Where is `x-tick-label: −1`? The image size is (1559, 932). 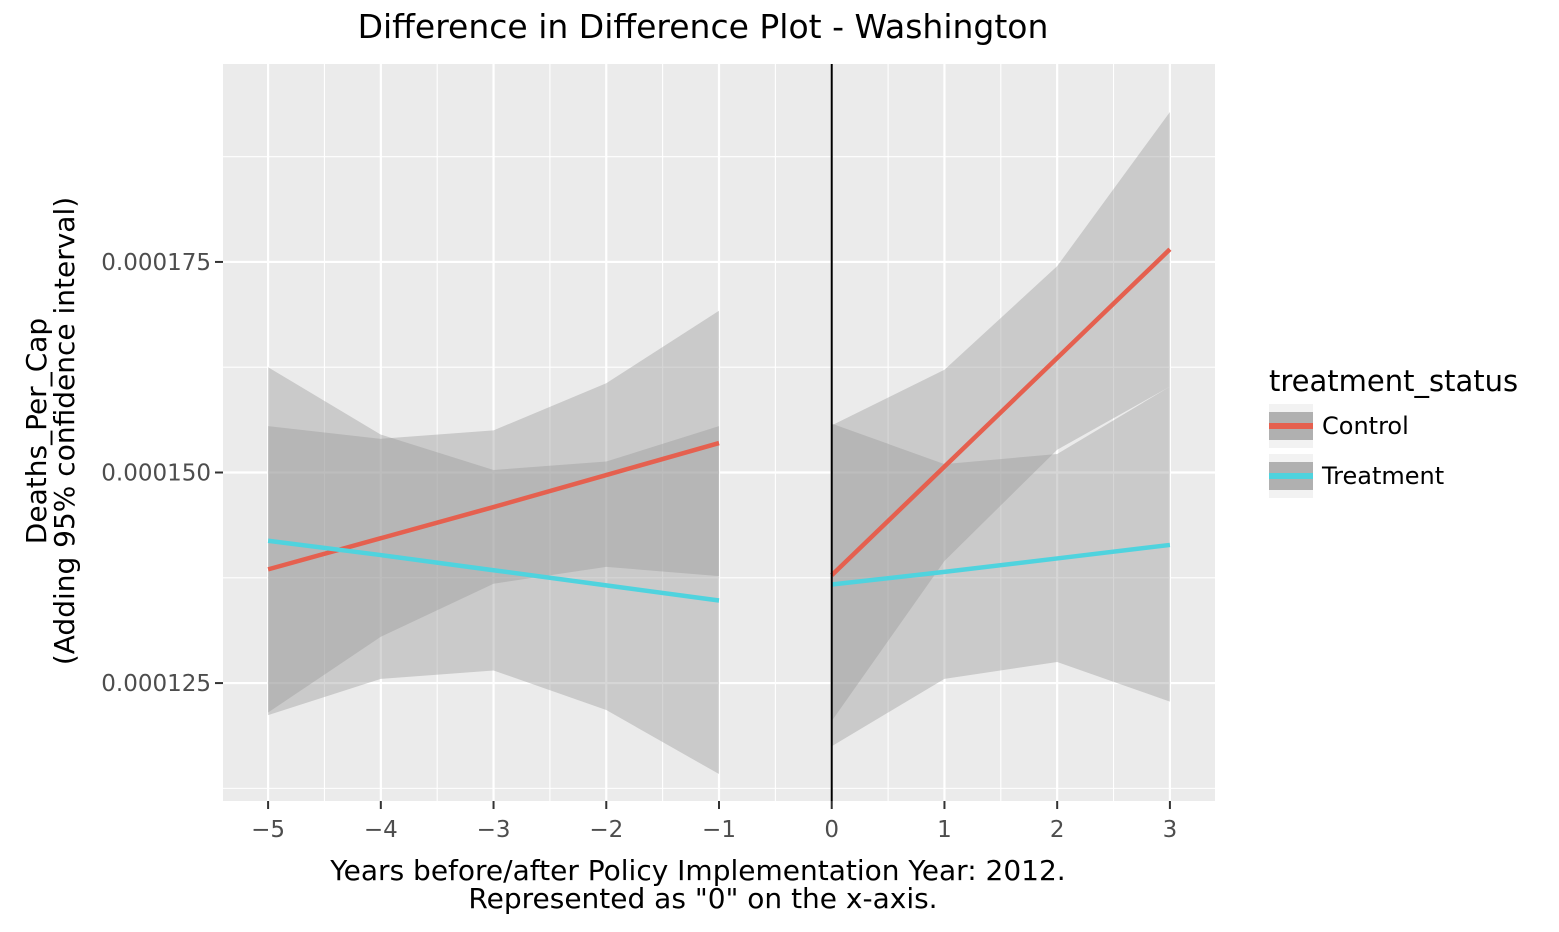 x-tick-label: −1 is located at coordinates (719, 830).